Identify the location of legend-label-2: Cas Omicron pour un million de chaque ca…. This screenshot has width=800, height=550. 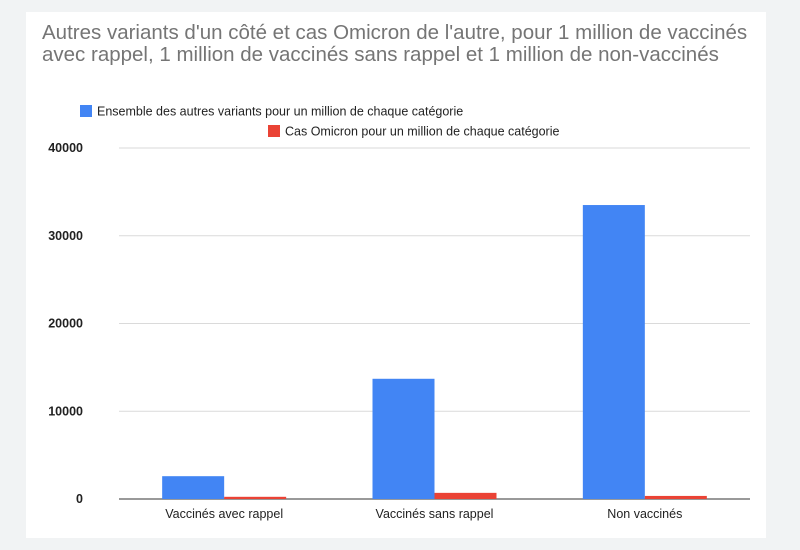
(422, 132).